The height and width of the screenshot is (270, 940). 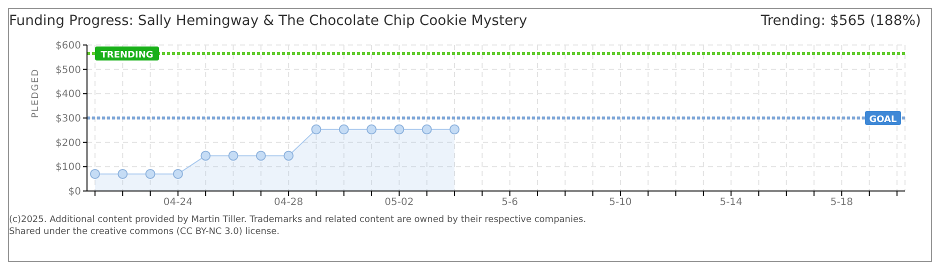 I want to click on text: Trending: $565 (188%), so click(x=840, y=21).